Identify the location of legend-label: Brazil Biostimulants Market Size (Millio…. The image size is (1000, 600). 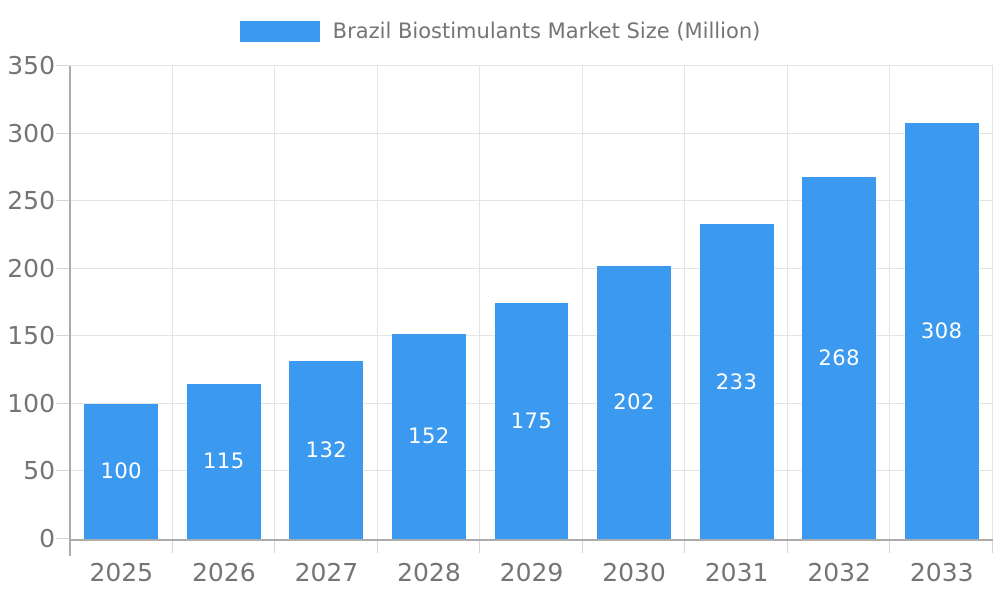
(546, 31).